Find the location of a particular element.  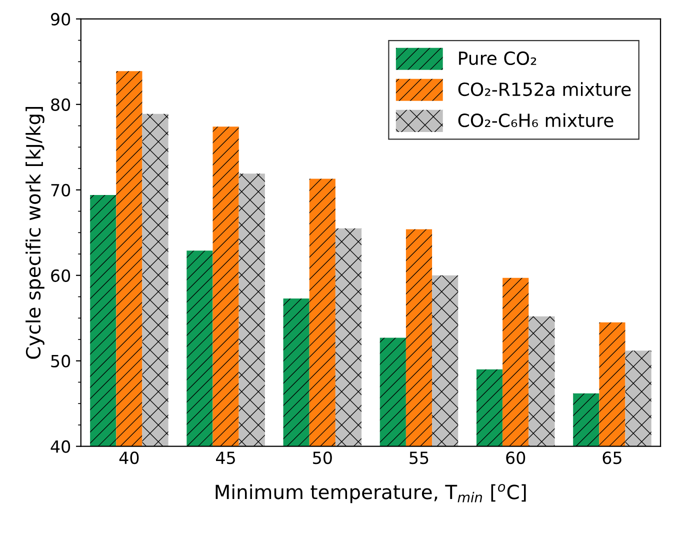

x-axis-title: Minimum temperature, T$_{min}$ [$^{o}$C] is located at coordinates (371, 494).